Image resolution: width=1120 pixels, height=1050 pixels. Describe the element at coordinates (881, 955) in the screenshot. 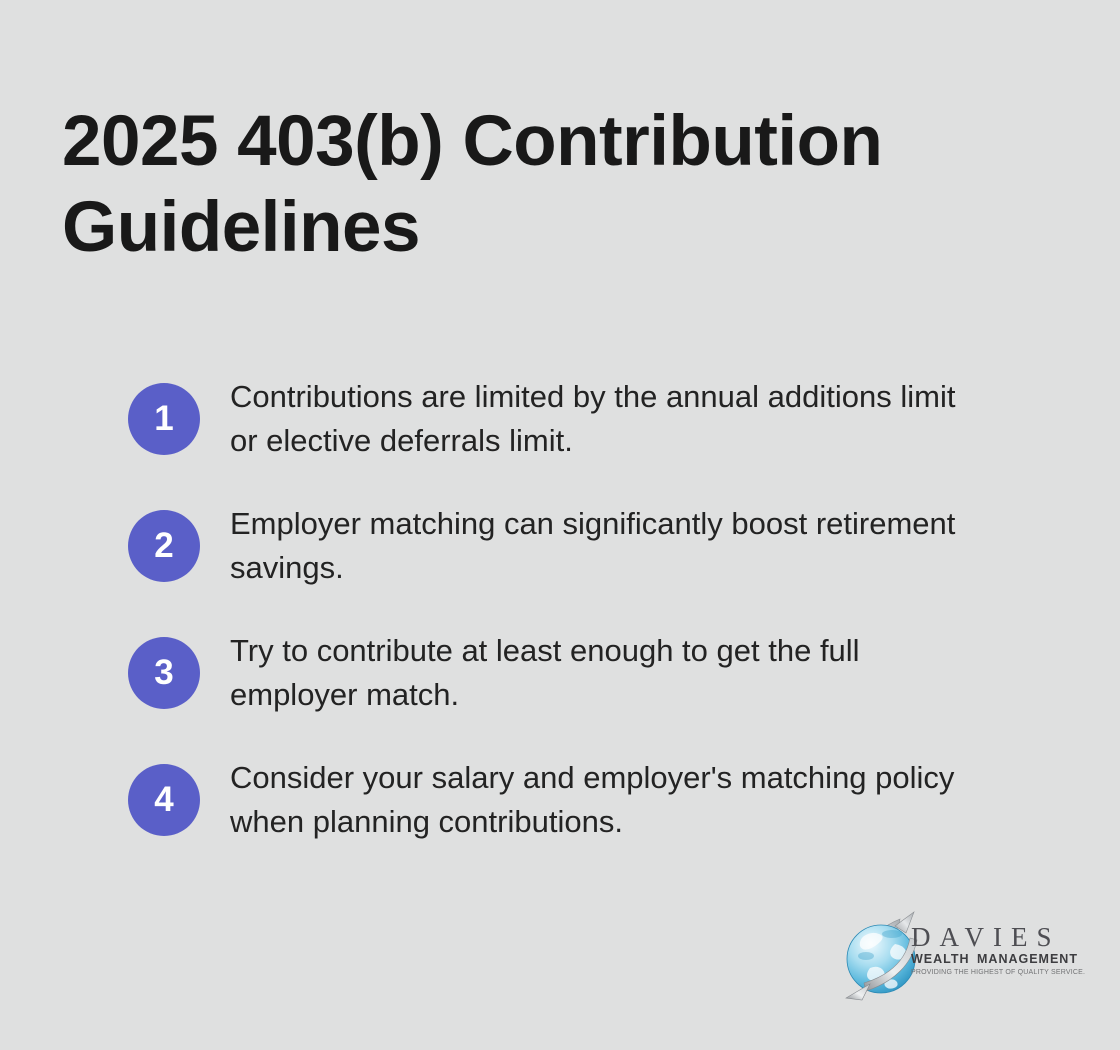

I see `globe-swoosh-icon` at that location.